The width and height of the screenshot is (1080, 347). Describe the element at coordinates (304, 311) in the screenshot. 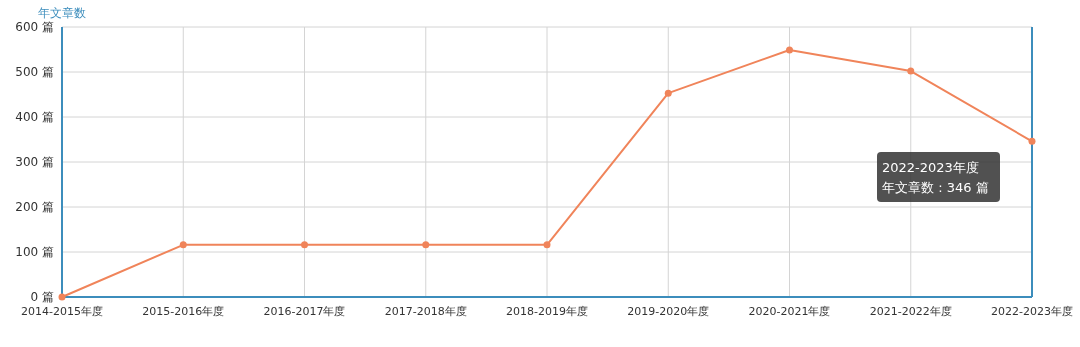

I see `x-tick-label: 2016-2017年度` at that location.